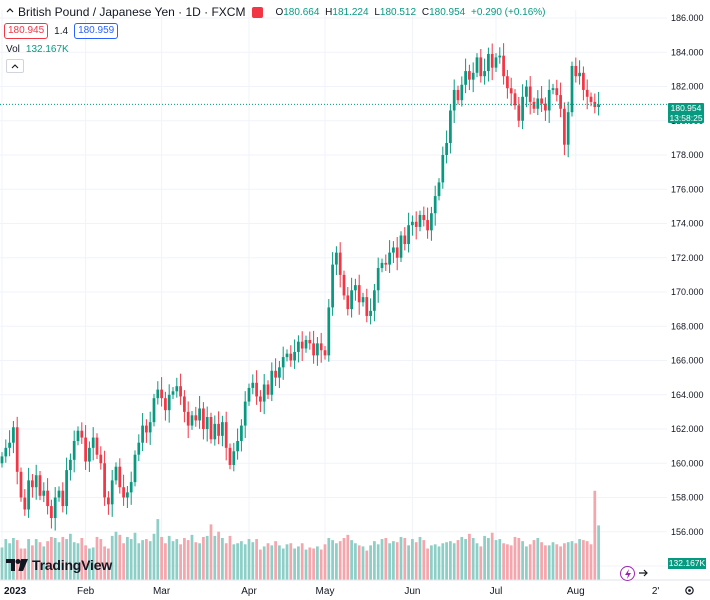 This screenshot has width=710, height=600. I want to click on time-axis-label: 2', so click(656, 591).